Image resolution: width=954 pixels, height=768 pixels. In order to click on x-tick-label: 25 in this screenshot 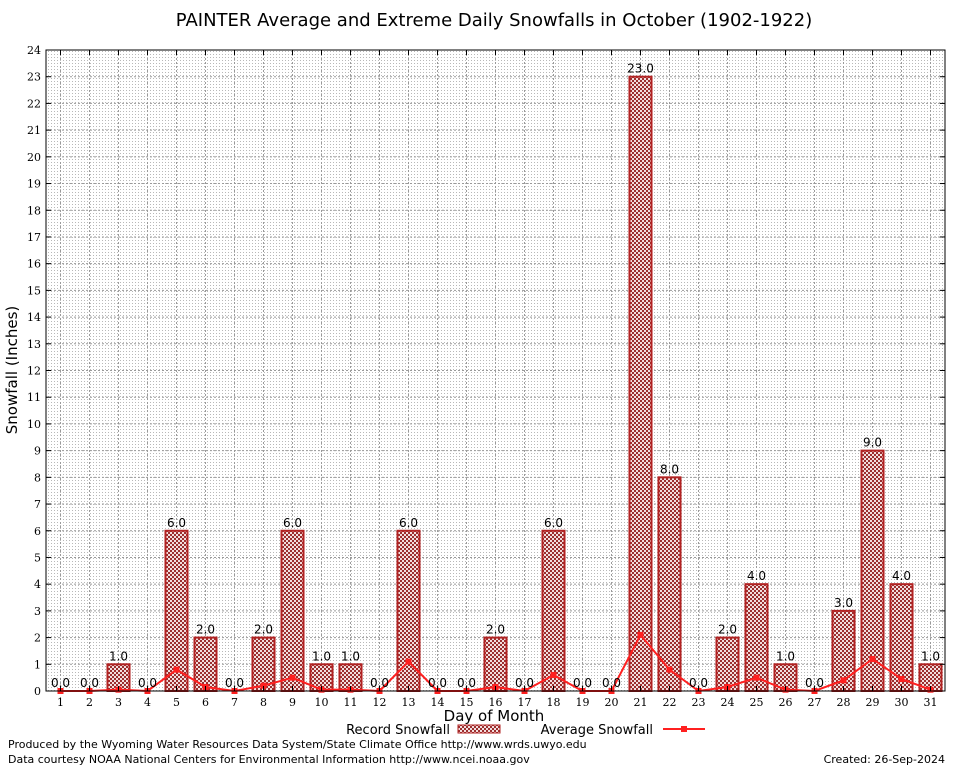, I will do `click(757, 702)`.